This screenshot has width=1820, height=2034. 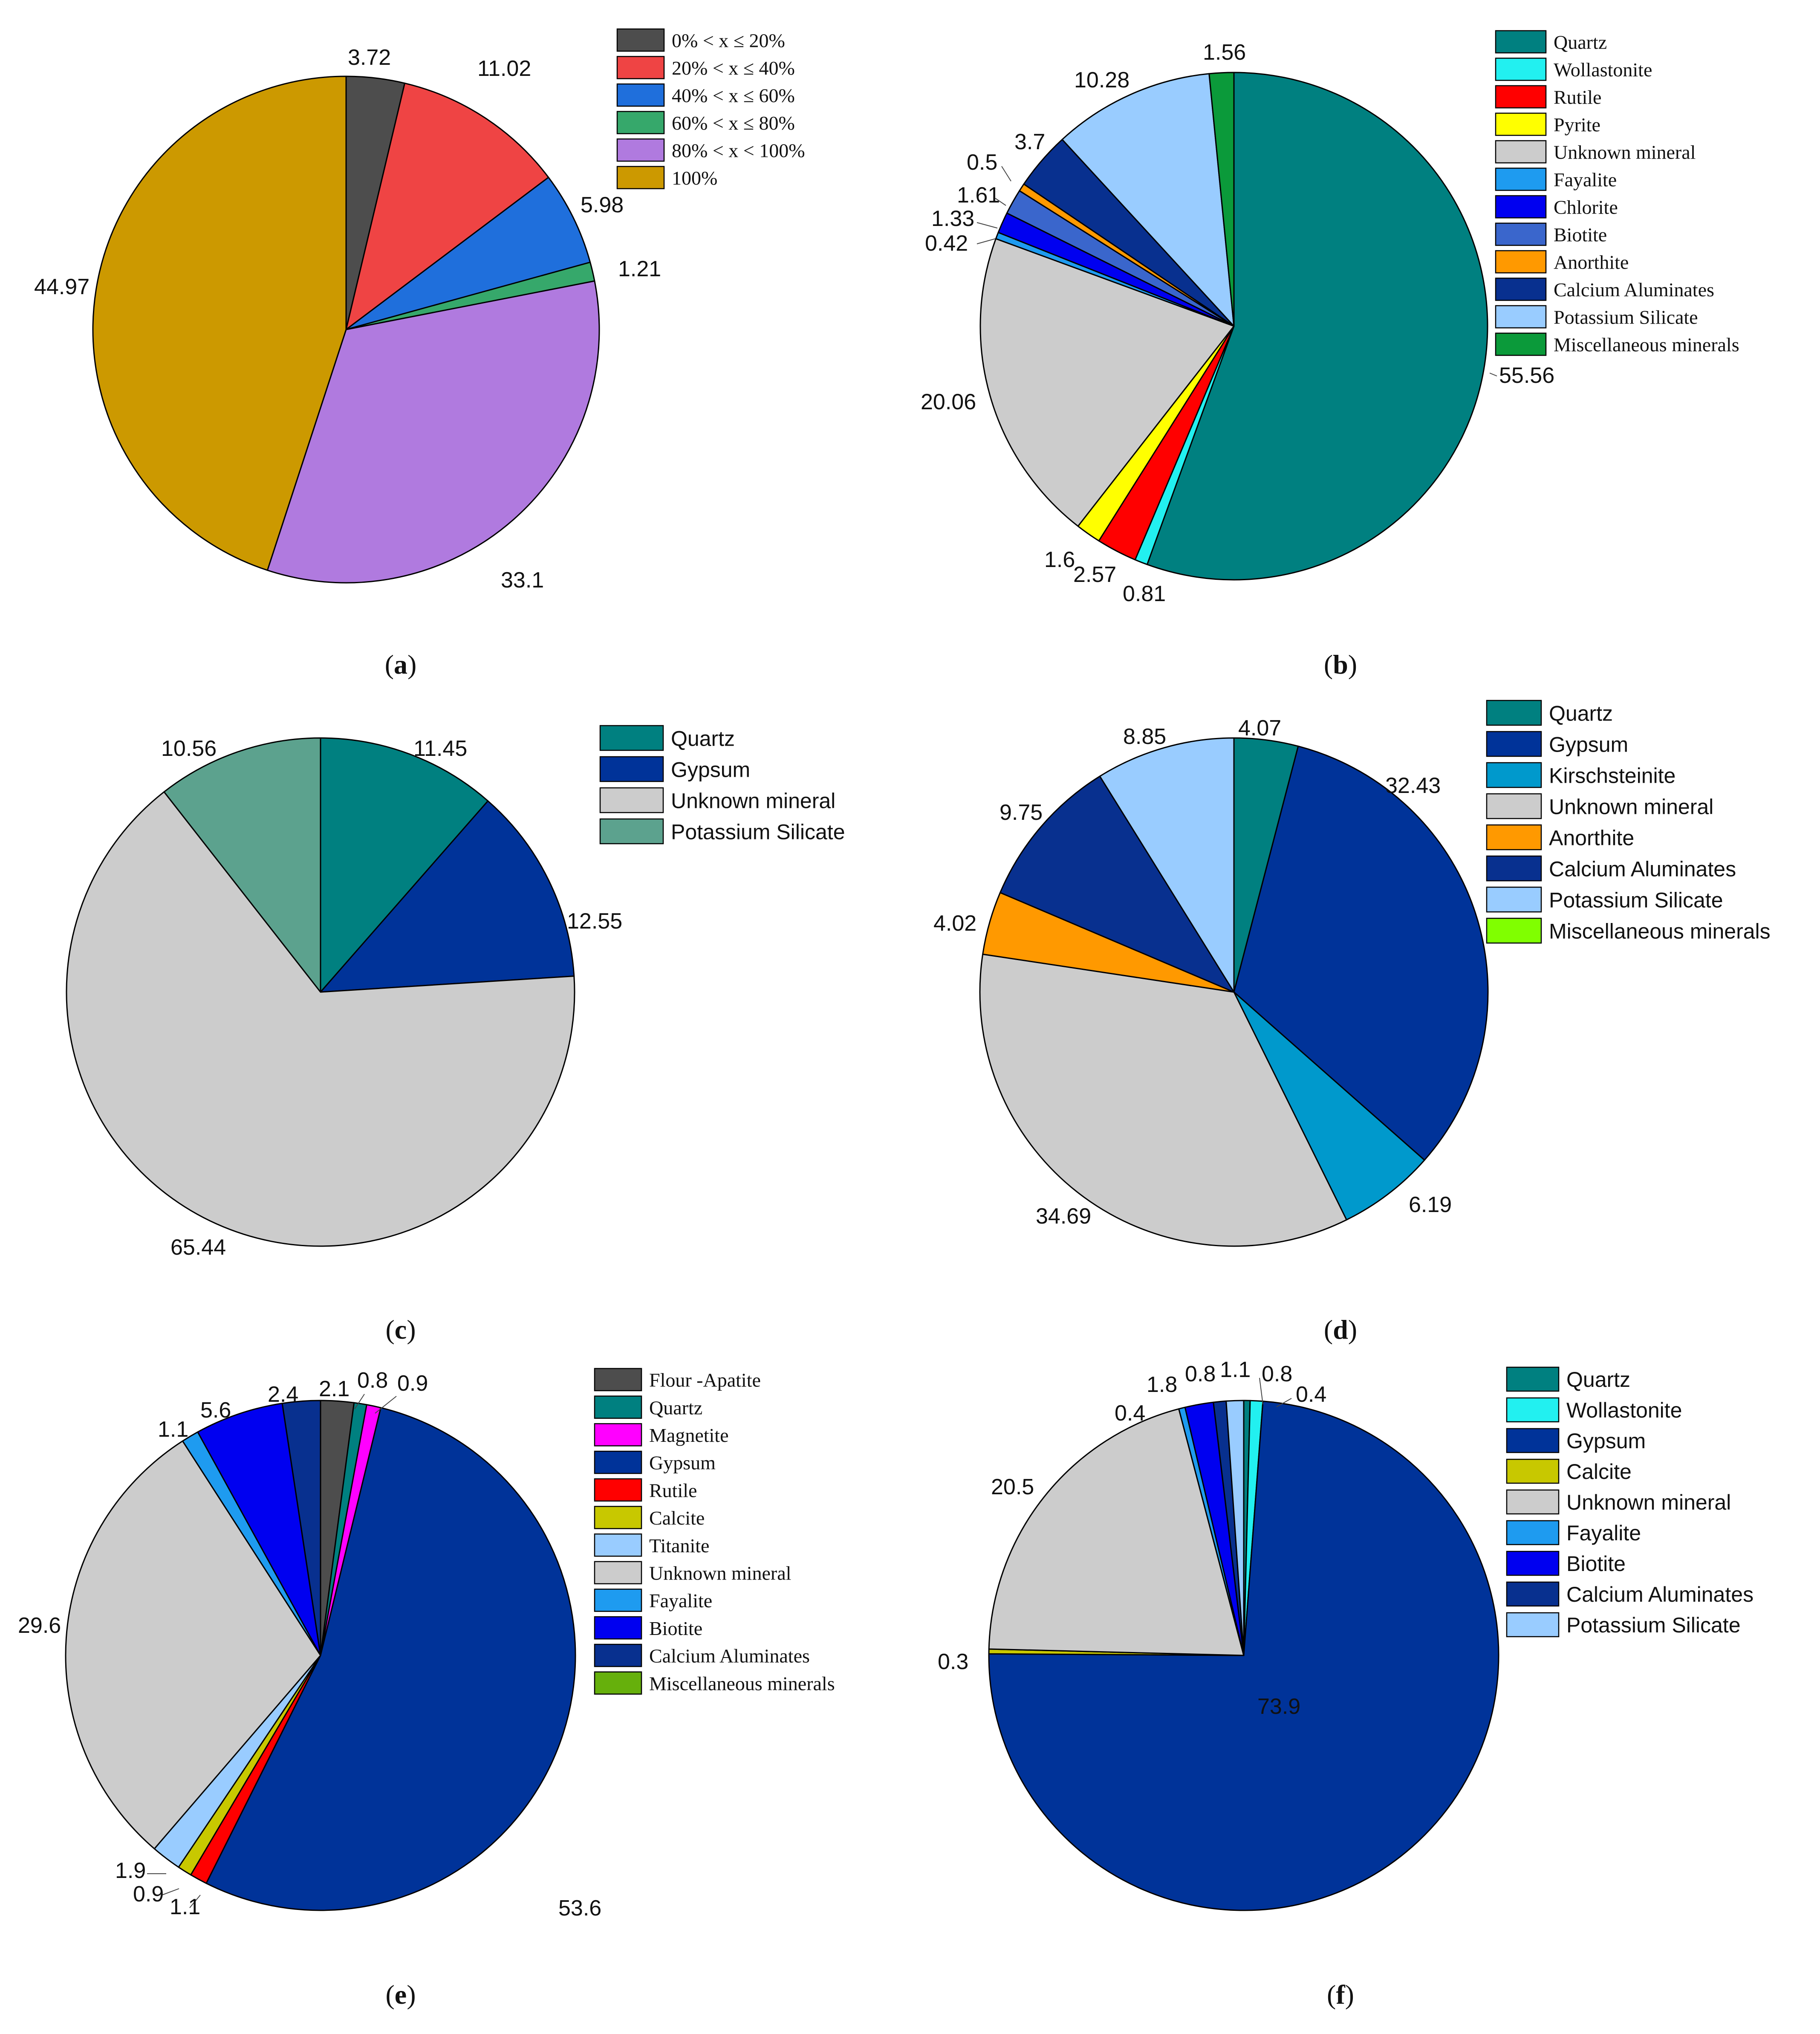 I want to click on legend-f-entry-label: Wollastonite, so click(x=1624, y=1410).